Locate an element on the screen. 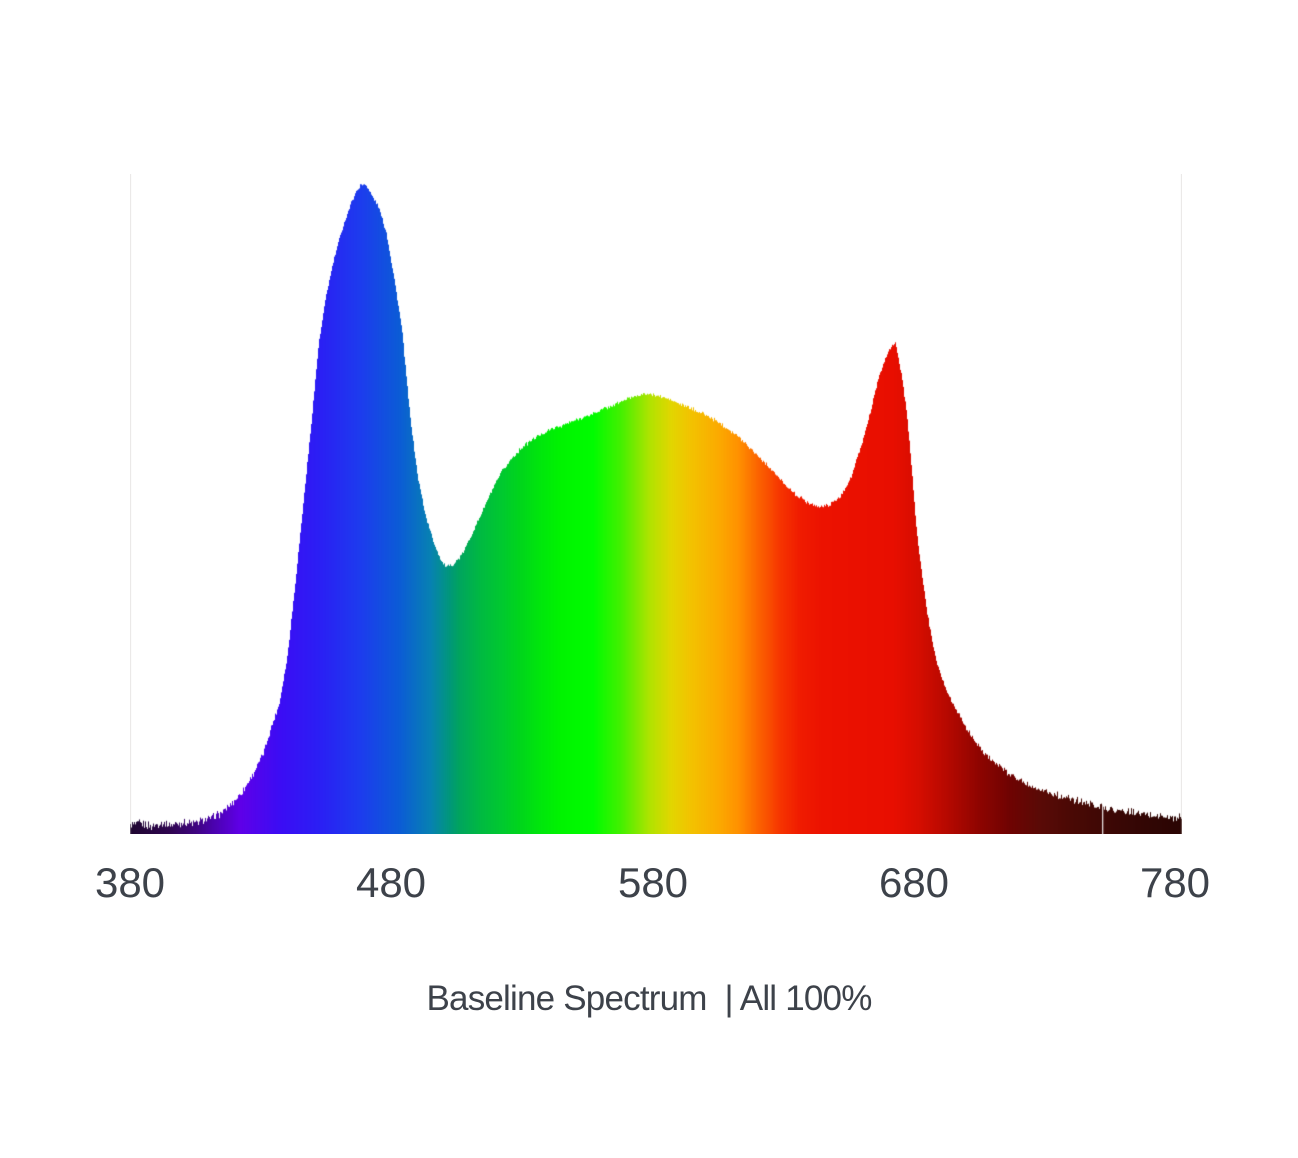 Image resolution: width=1298 pixels, height=1158 pixels. chart-caption: Baseline Spectrum | All 100% is located at coordinates (649, 998).